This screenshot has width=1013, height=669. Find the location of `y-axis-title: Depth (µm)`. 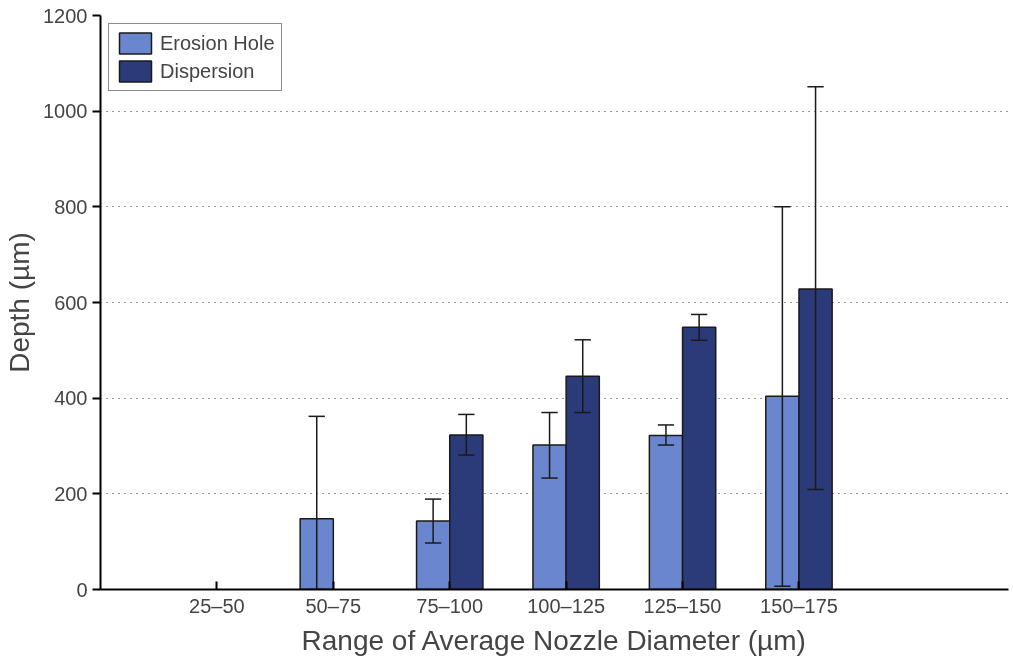

y-axis-title: Depth (µm) is located at coordinates (20, 302).